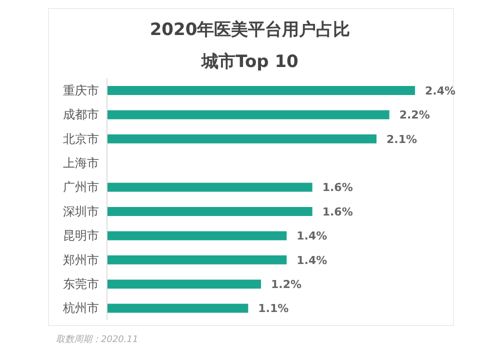 Image resolution: width=500 pixels, height=354 pixels. What do you see at coordinates (250, 30) in the screenshot?
I see `chart-title: 2020年医美平台用户占比` at bounding box center [250, 30].